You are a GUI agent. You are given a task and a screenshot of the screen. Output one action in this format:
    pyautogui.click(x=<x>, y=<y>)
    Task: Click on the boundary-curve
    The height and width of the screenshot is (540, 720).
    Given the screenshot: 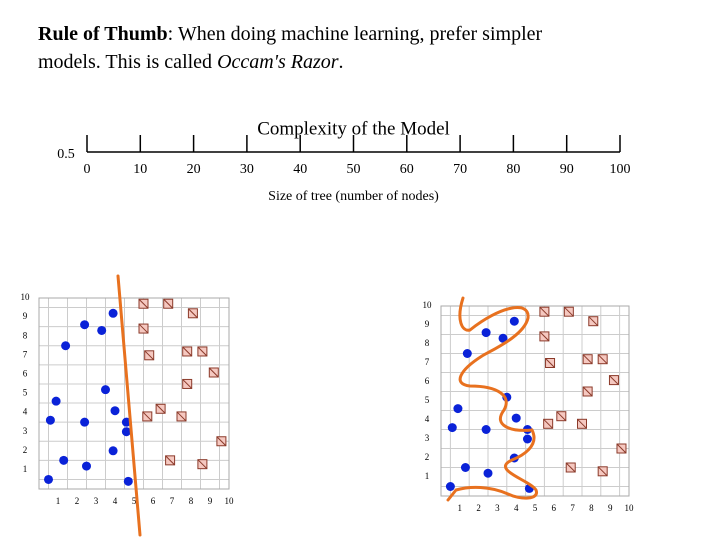 What is the action you would take?
    pyautogui.click(x=492, y=399)
    